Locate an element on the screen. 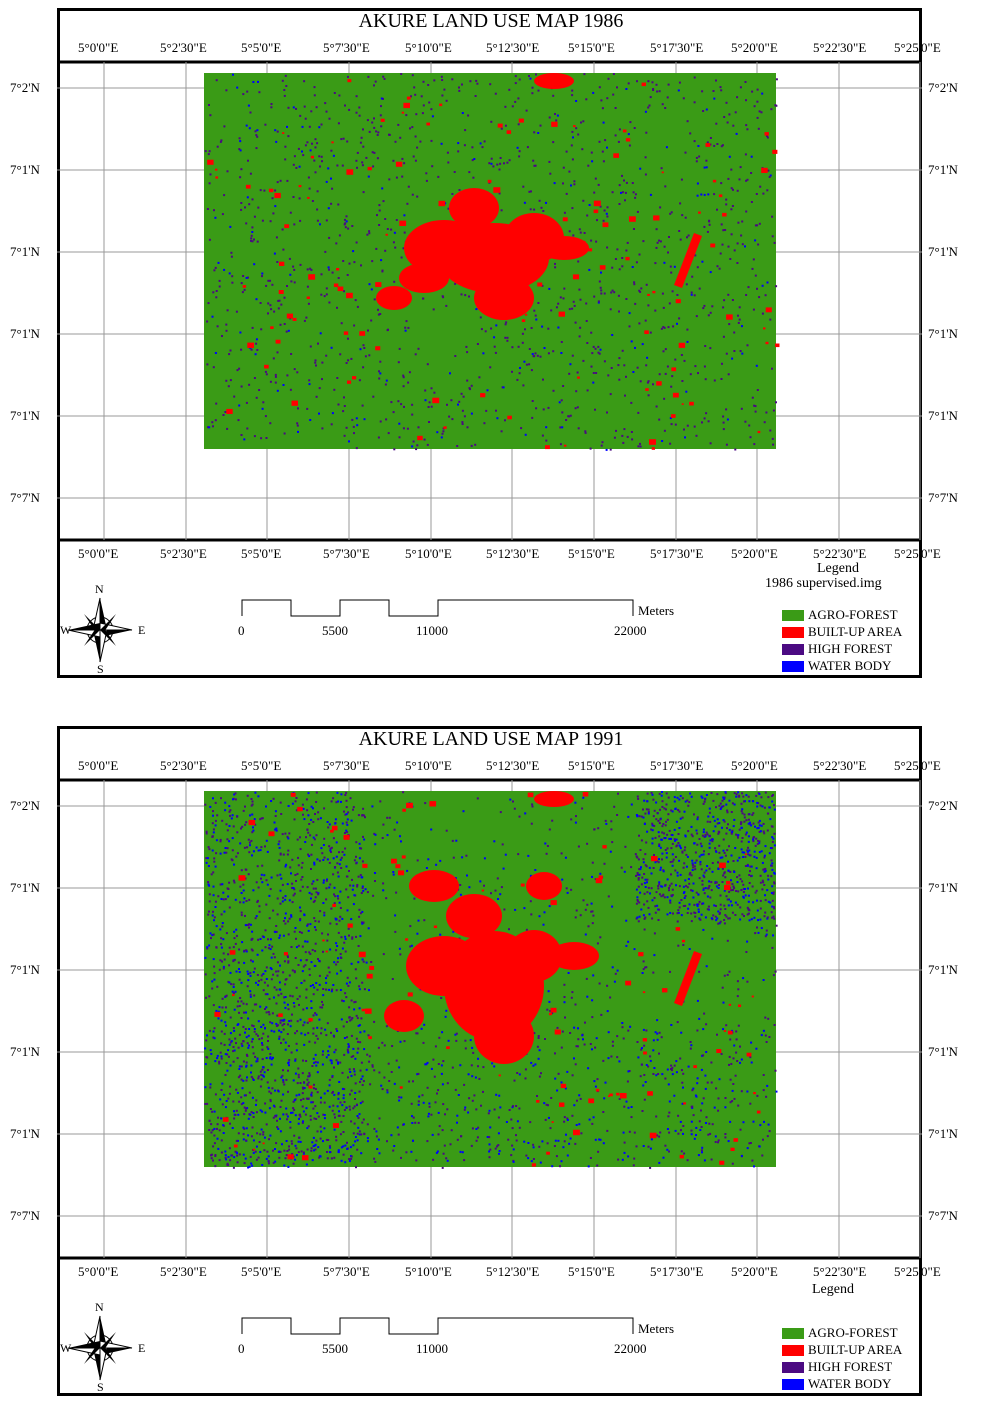 The image size is (982, 1408). legend-label: WATER BODY is located at coordinates (849, 1384).